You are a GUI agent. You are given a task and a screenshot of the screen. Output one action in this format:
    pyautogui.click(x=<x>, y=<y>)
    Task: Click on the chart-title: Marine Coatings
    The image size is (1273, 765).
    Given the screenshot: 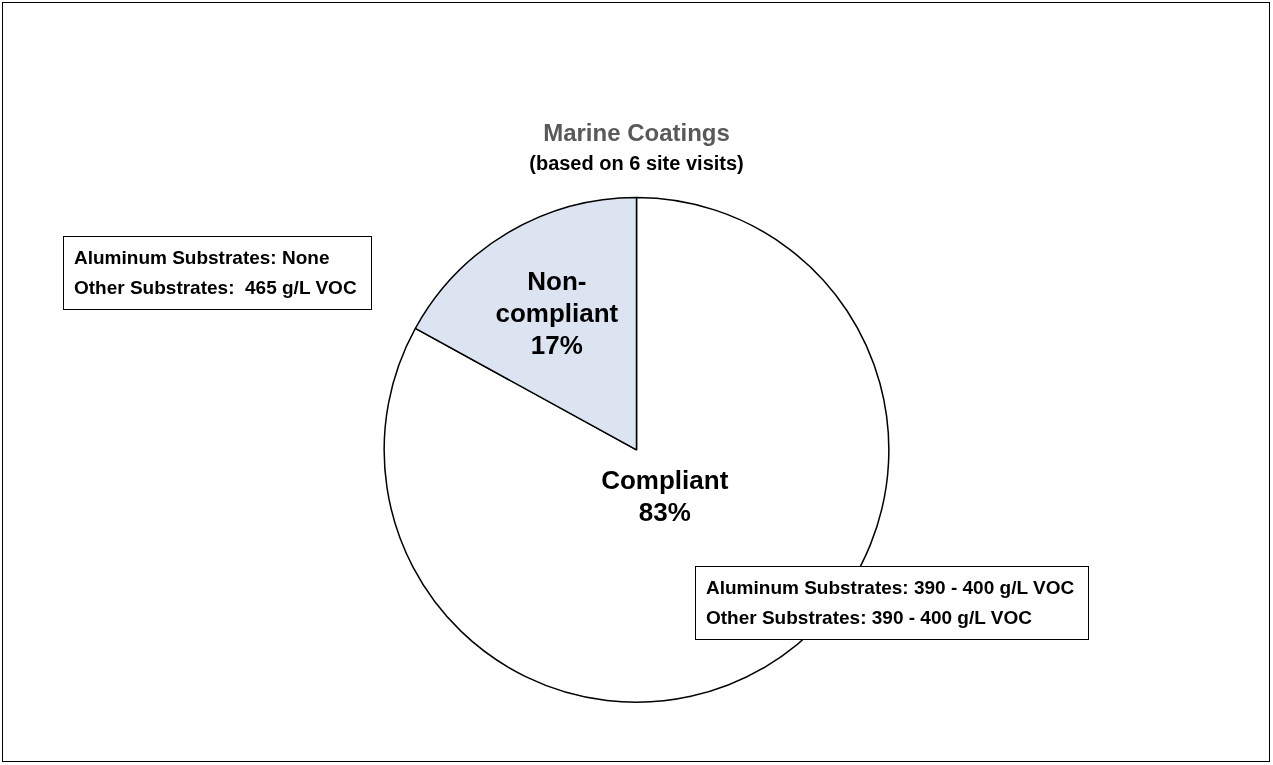 What is the action you would take?
    pyautogui.click(x=636, y=133)
    